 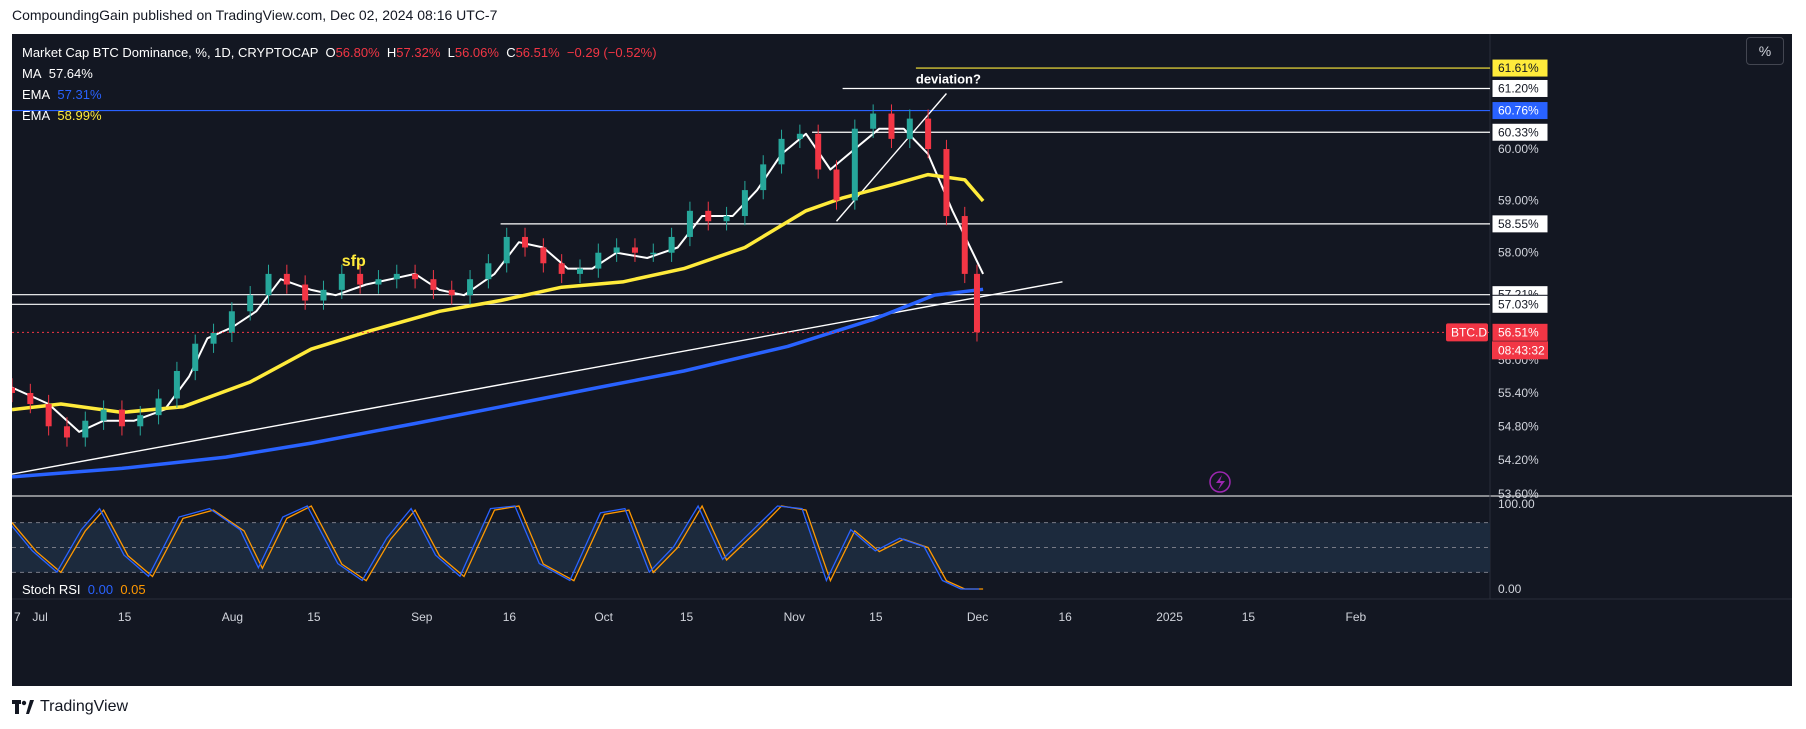 What do you see at coordinates (36, 115) in the screenshot?
I see `ema-slow-label: EMA` at bounding box center [36, 115].